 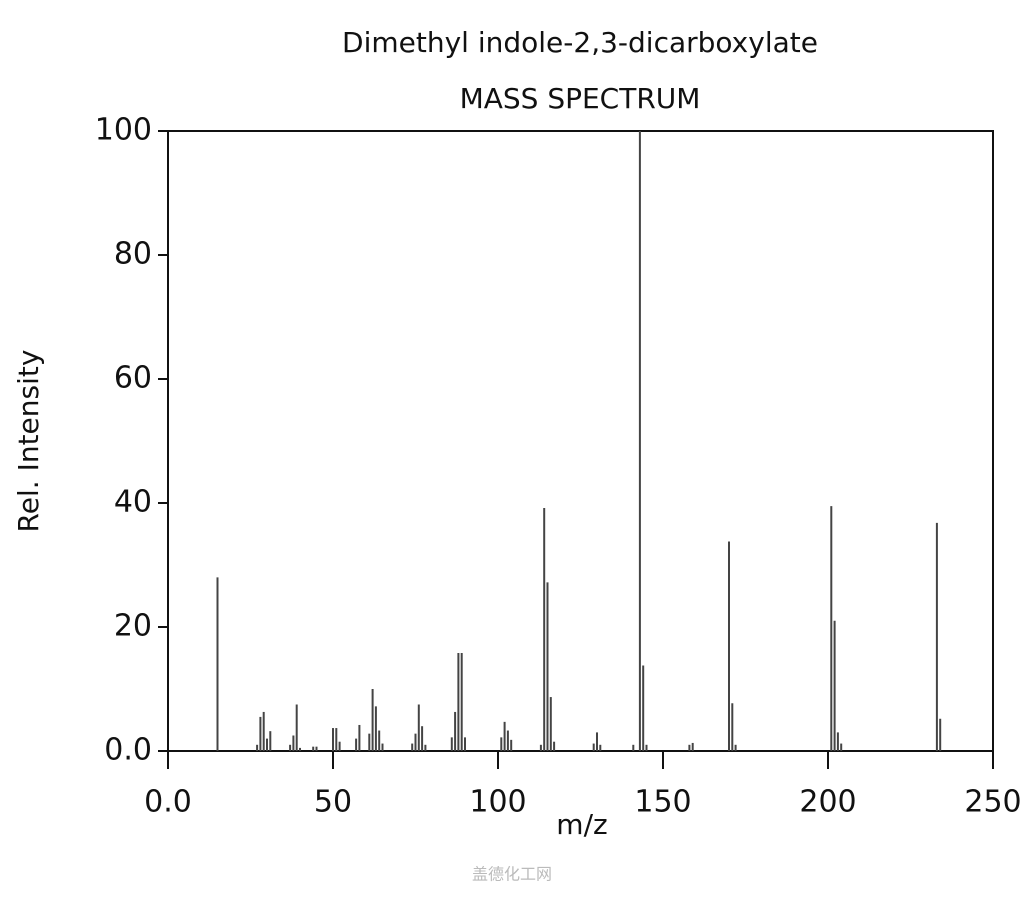 What do you see at coordinates (28, 441) in the screenshot?
I see `y-axis-label: Rel. Intensity` at bounding box center [28, 441].